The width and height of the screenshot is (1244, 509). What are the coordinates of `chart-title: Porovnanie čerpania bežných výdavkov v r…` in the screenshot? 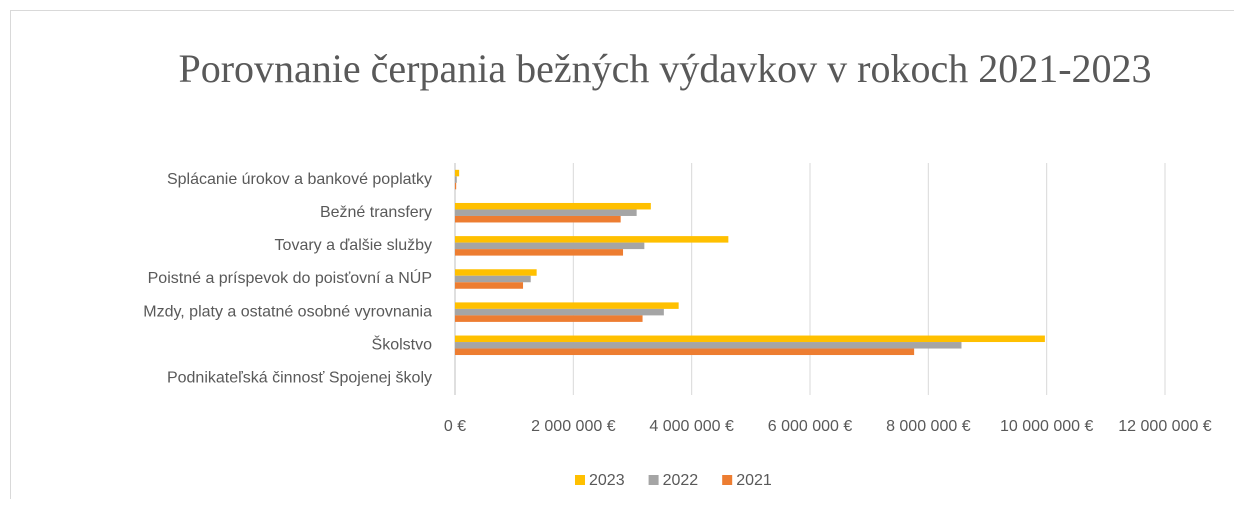 It's located at (665, 68).